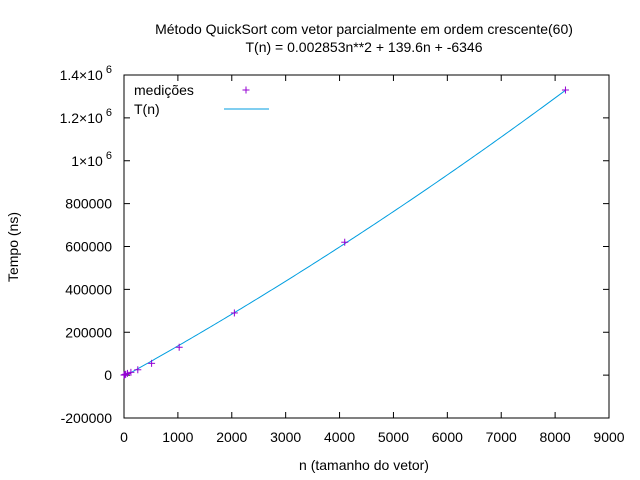 This screenshot has height=480, width=640. What do you see at coordinates (88, 204) in the screenshot?
I see `y-tick-label: 800000` at bounding box center [88, 204].